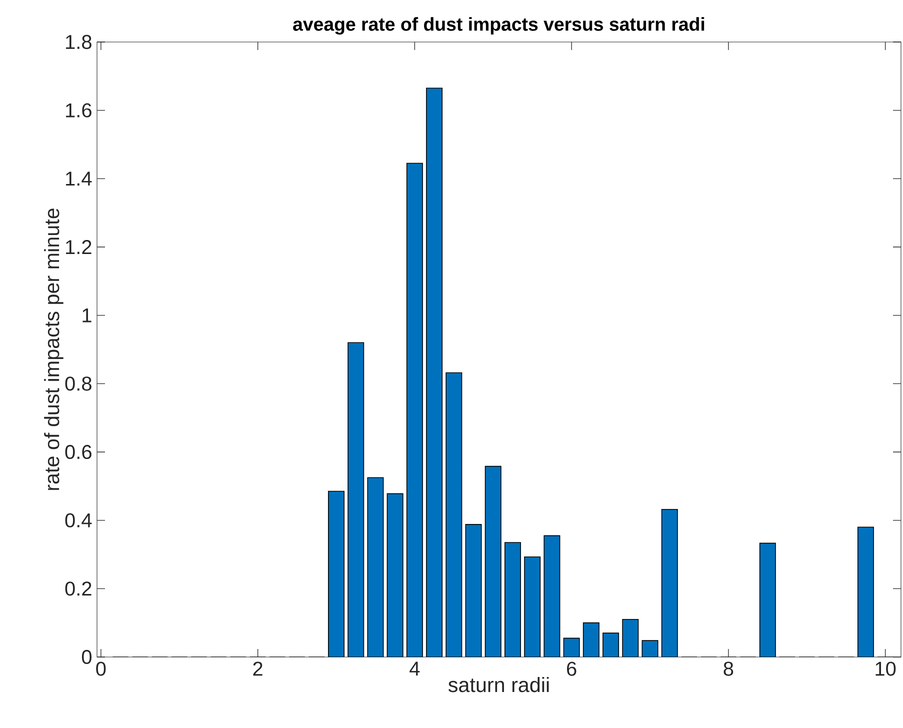 Image resolution: width=903 pixels, height=728 pixels. Describe the element at coordinates (101, 669) in the screenshot. I see `x-tick-label: 0` at that location.